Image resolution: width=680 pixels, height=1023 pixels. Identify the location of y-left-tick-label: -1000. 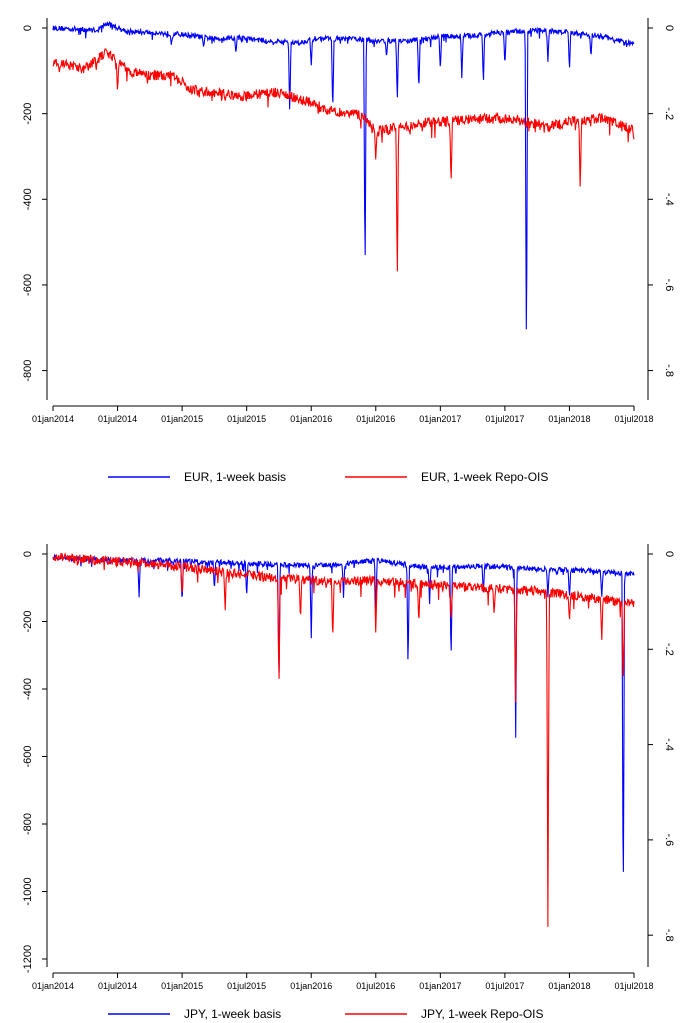
(28, 891).